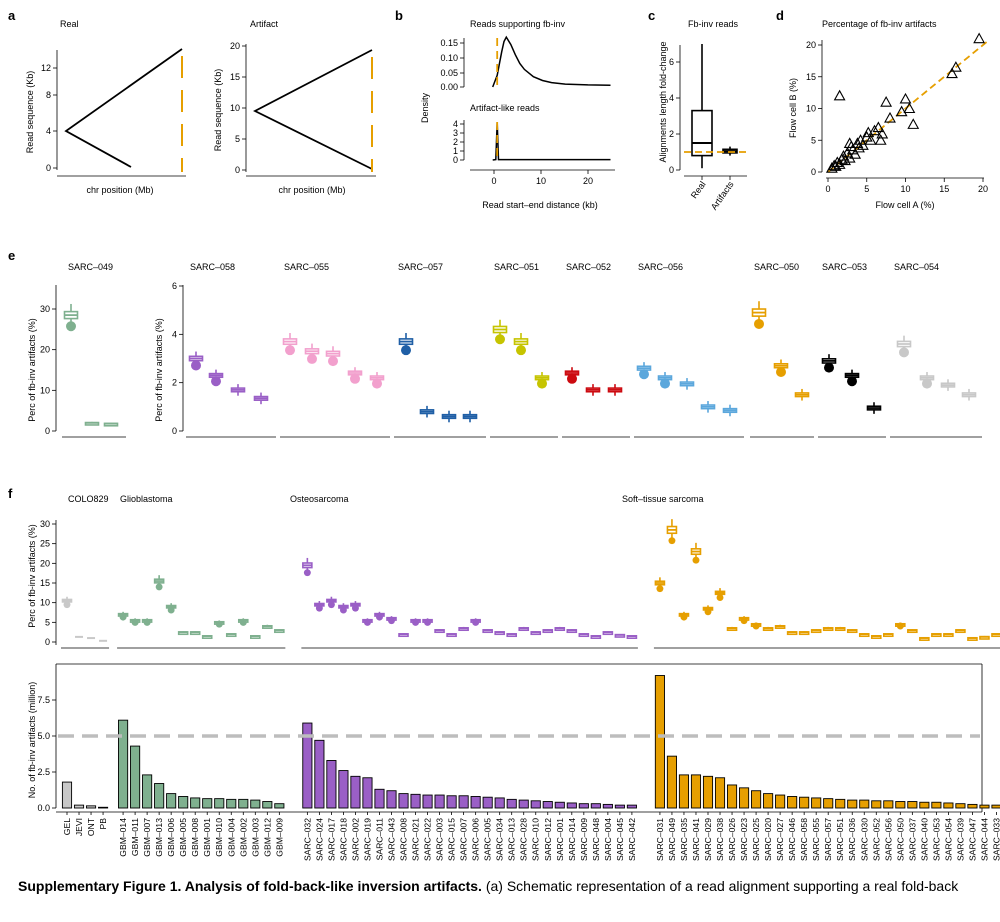  Describe the element at coordinates (46, 68) in the screenshot. I see `panel-a-real-ytick: 12` at that location.